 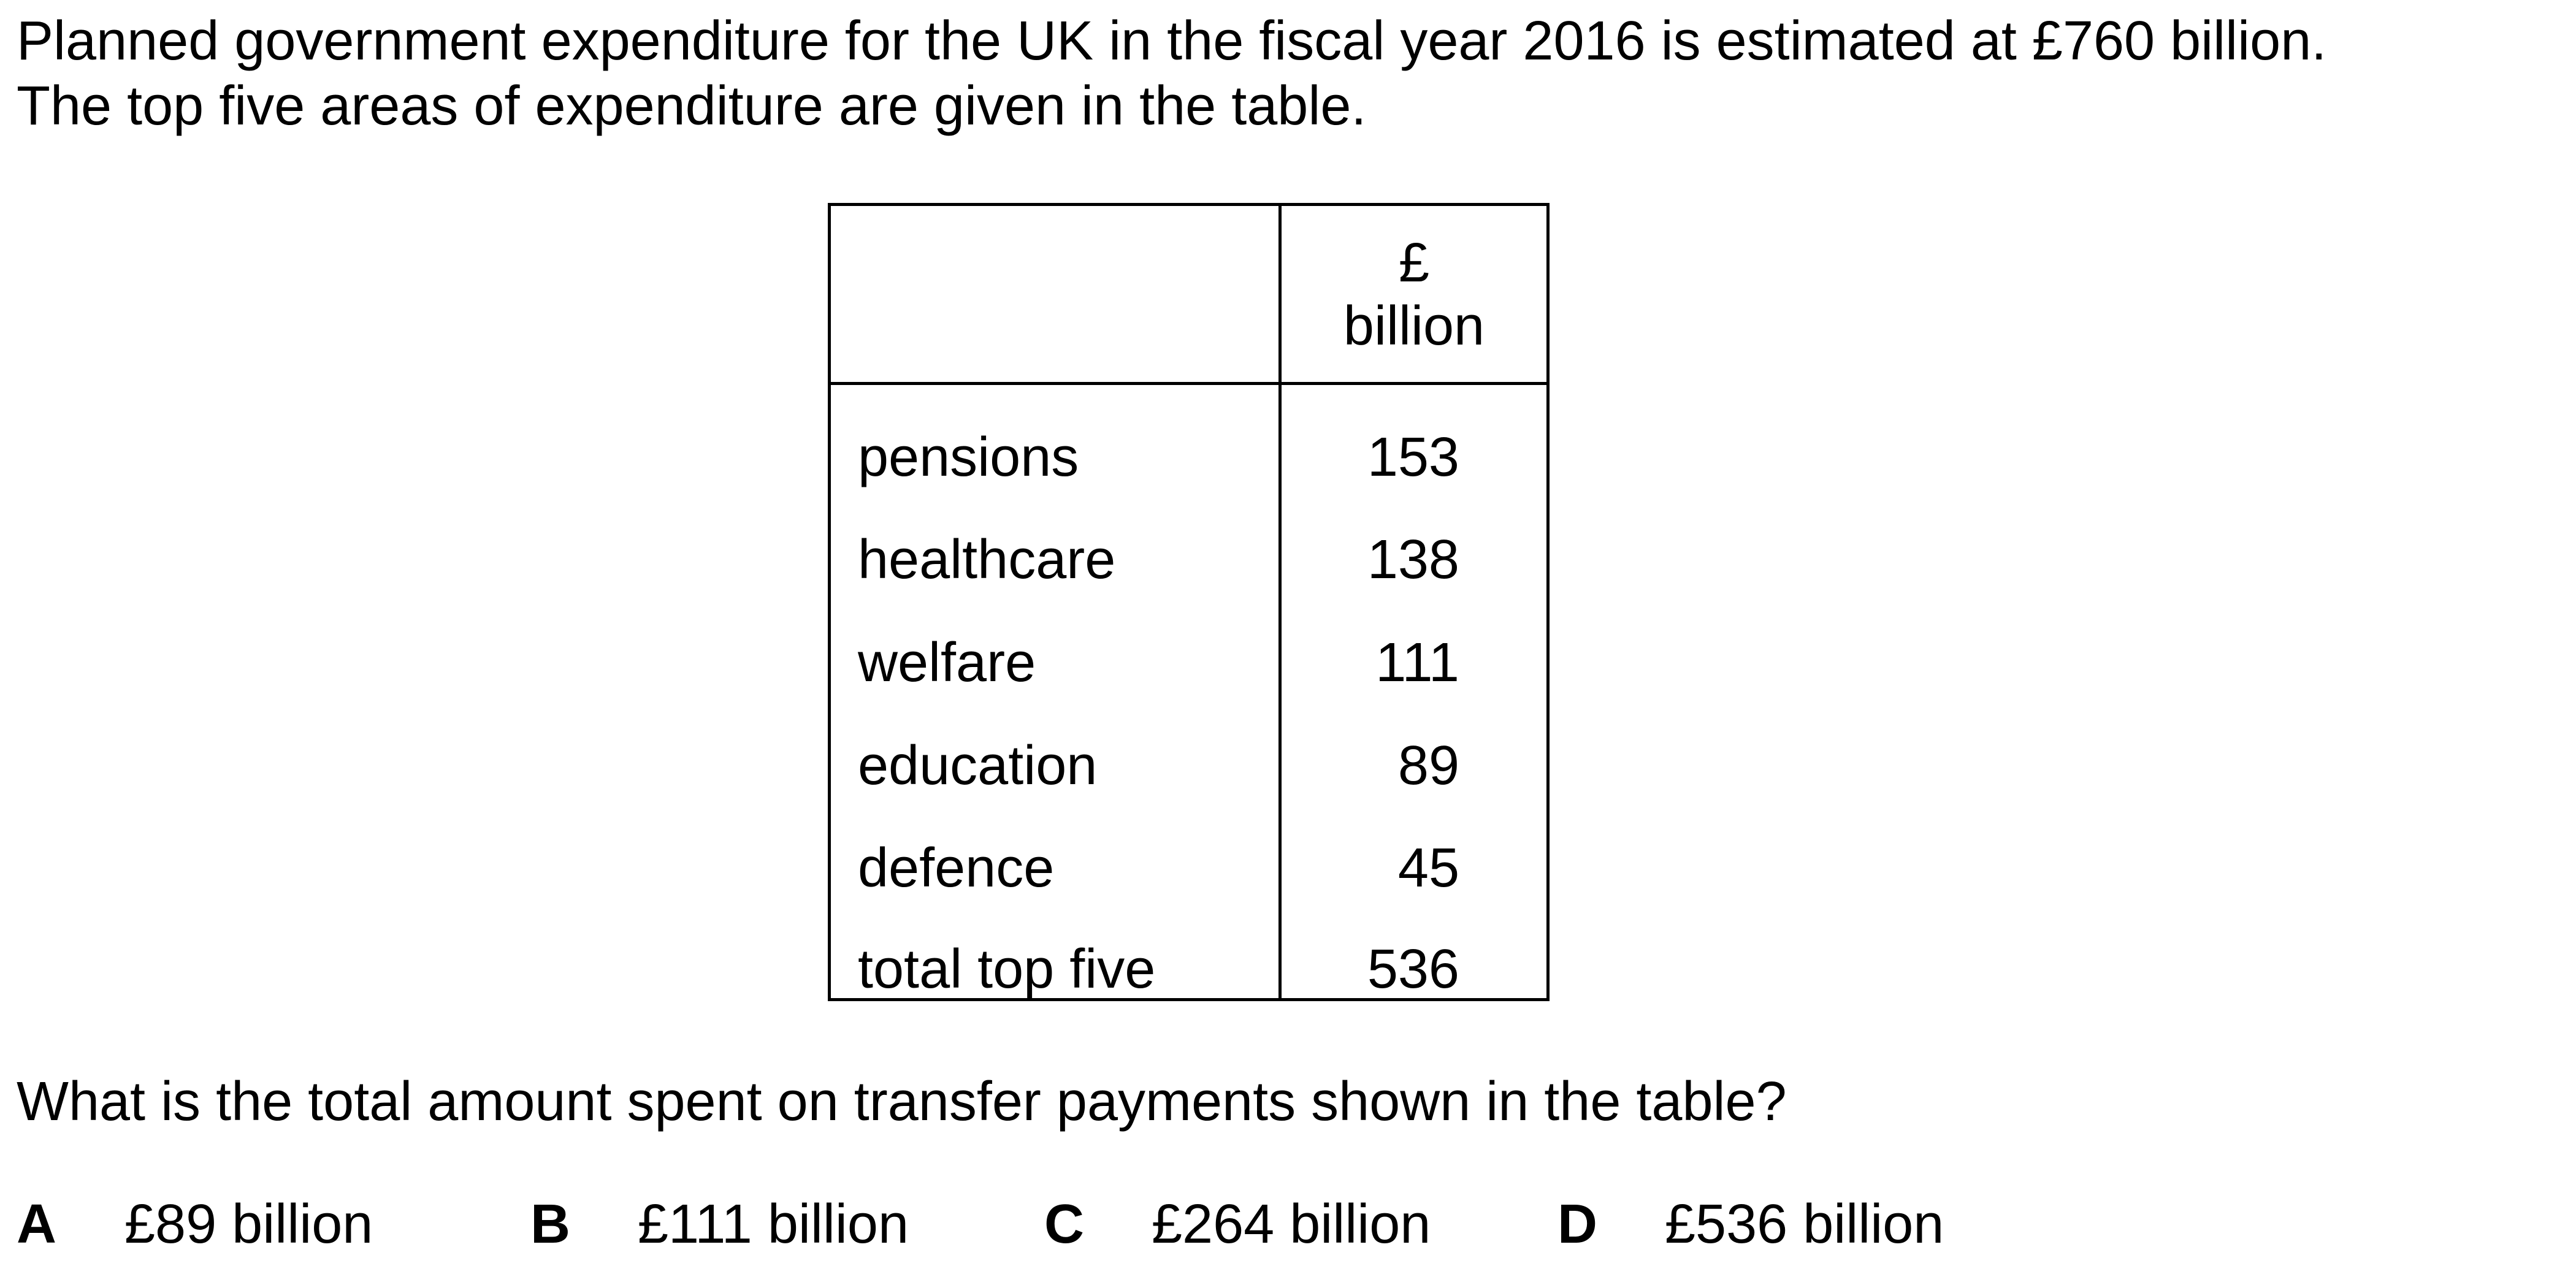 What do you see at coordinates (1064, 1224) in the screenshot?
I see `option-c-letter: C` at bounding box center [1064, 1224].